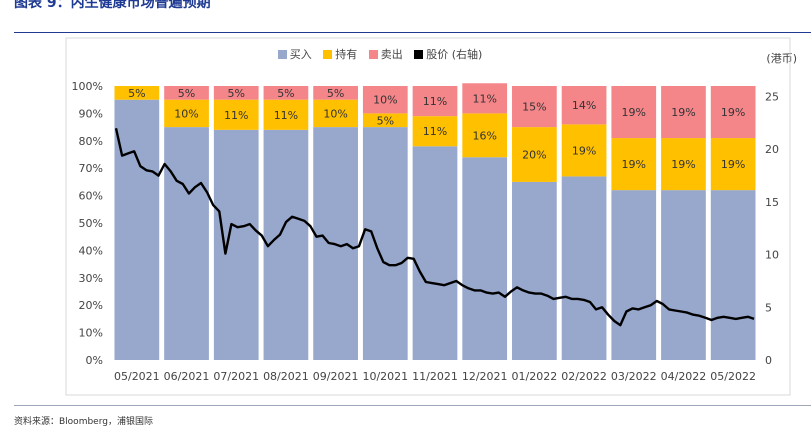  I want to click on x-tick-label: 03/2022, so click(634, 376).